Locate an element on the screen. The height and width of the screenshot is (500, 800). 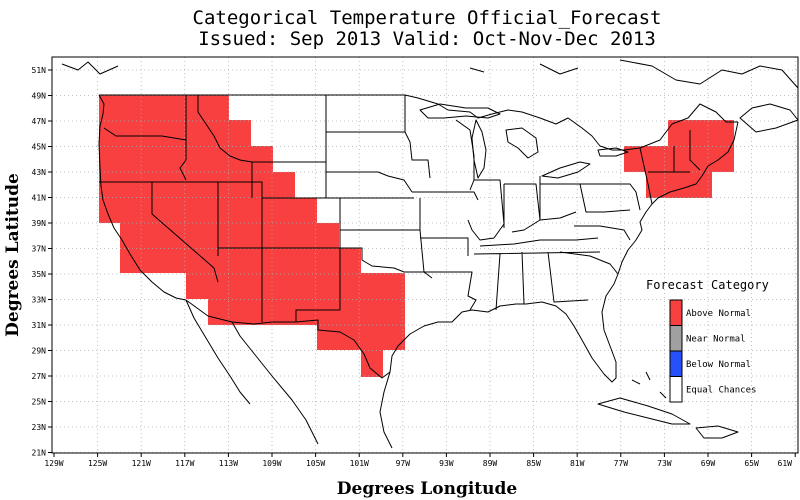
lon-tick-label: 117W is located at coordinates (184, 463).